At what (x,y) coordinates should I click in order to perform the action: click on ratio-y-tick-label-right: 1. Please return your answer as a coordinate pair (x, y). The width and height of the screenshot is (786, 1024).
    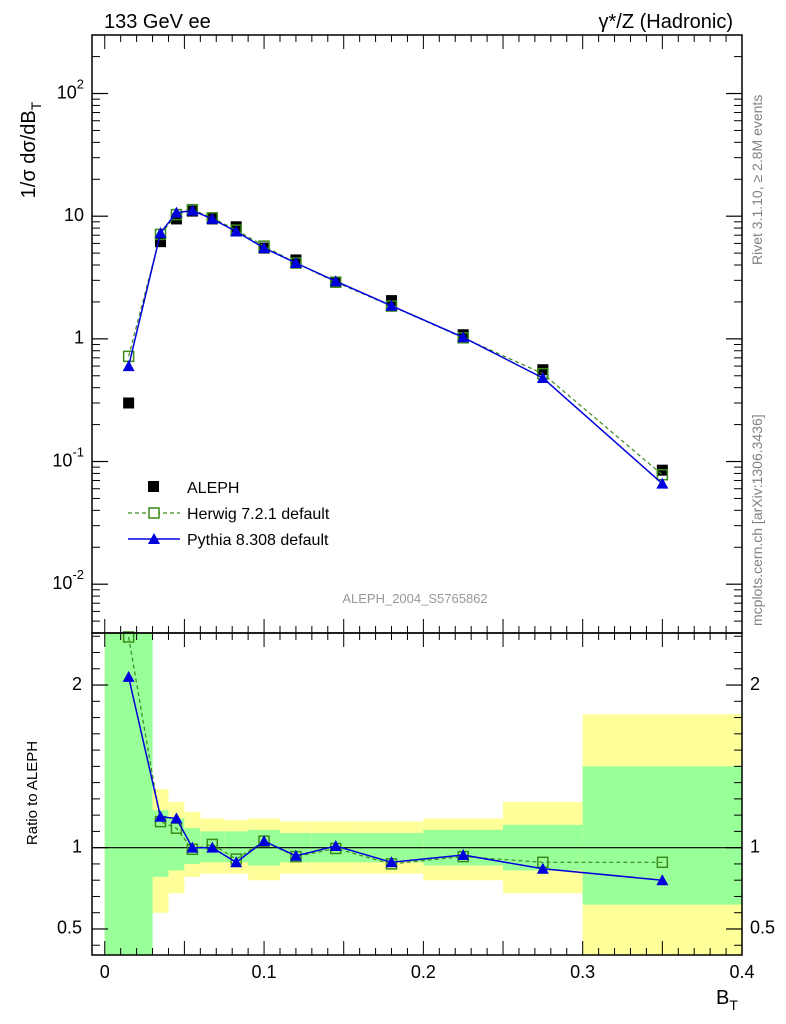
    Looking at the image, I should click on (755, 846).